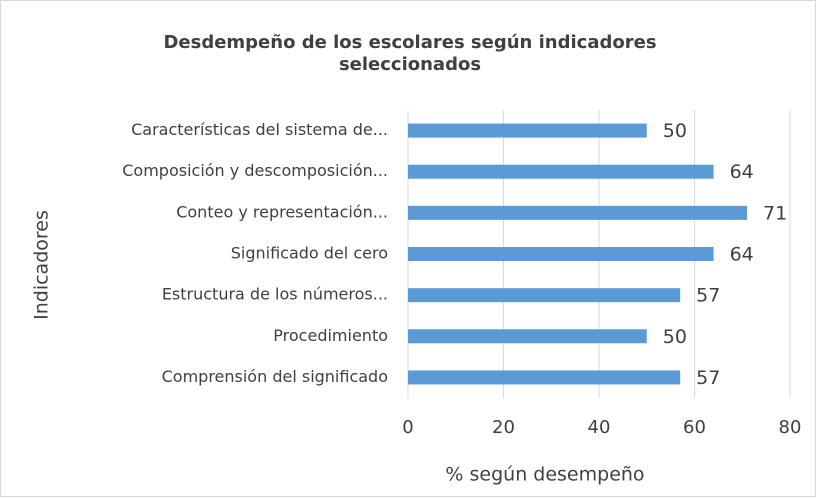  I want to click on y-tick-label: Procedimiento, so click(330, 335).